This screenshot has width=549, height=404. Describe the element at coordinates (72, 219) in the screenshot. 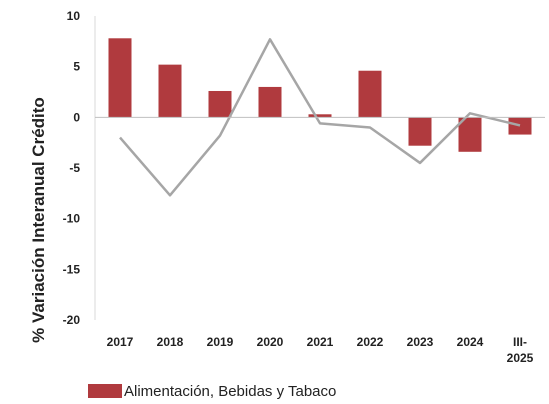

I see `y-tick-label: -10` at that location.